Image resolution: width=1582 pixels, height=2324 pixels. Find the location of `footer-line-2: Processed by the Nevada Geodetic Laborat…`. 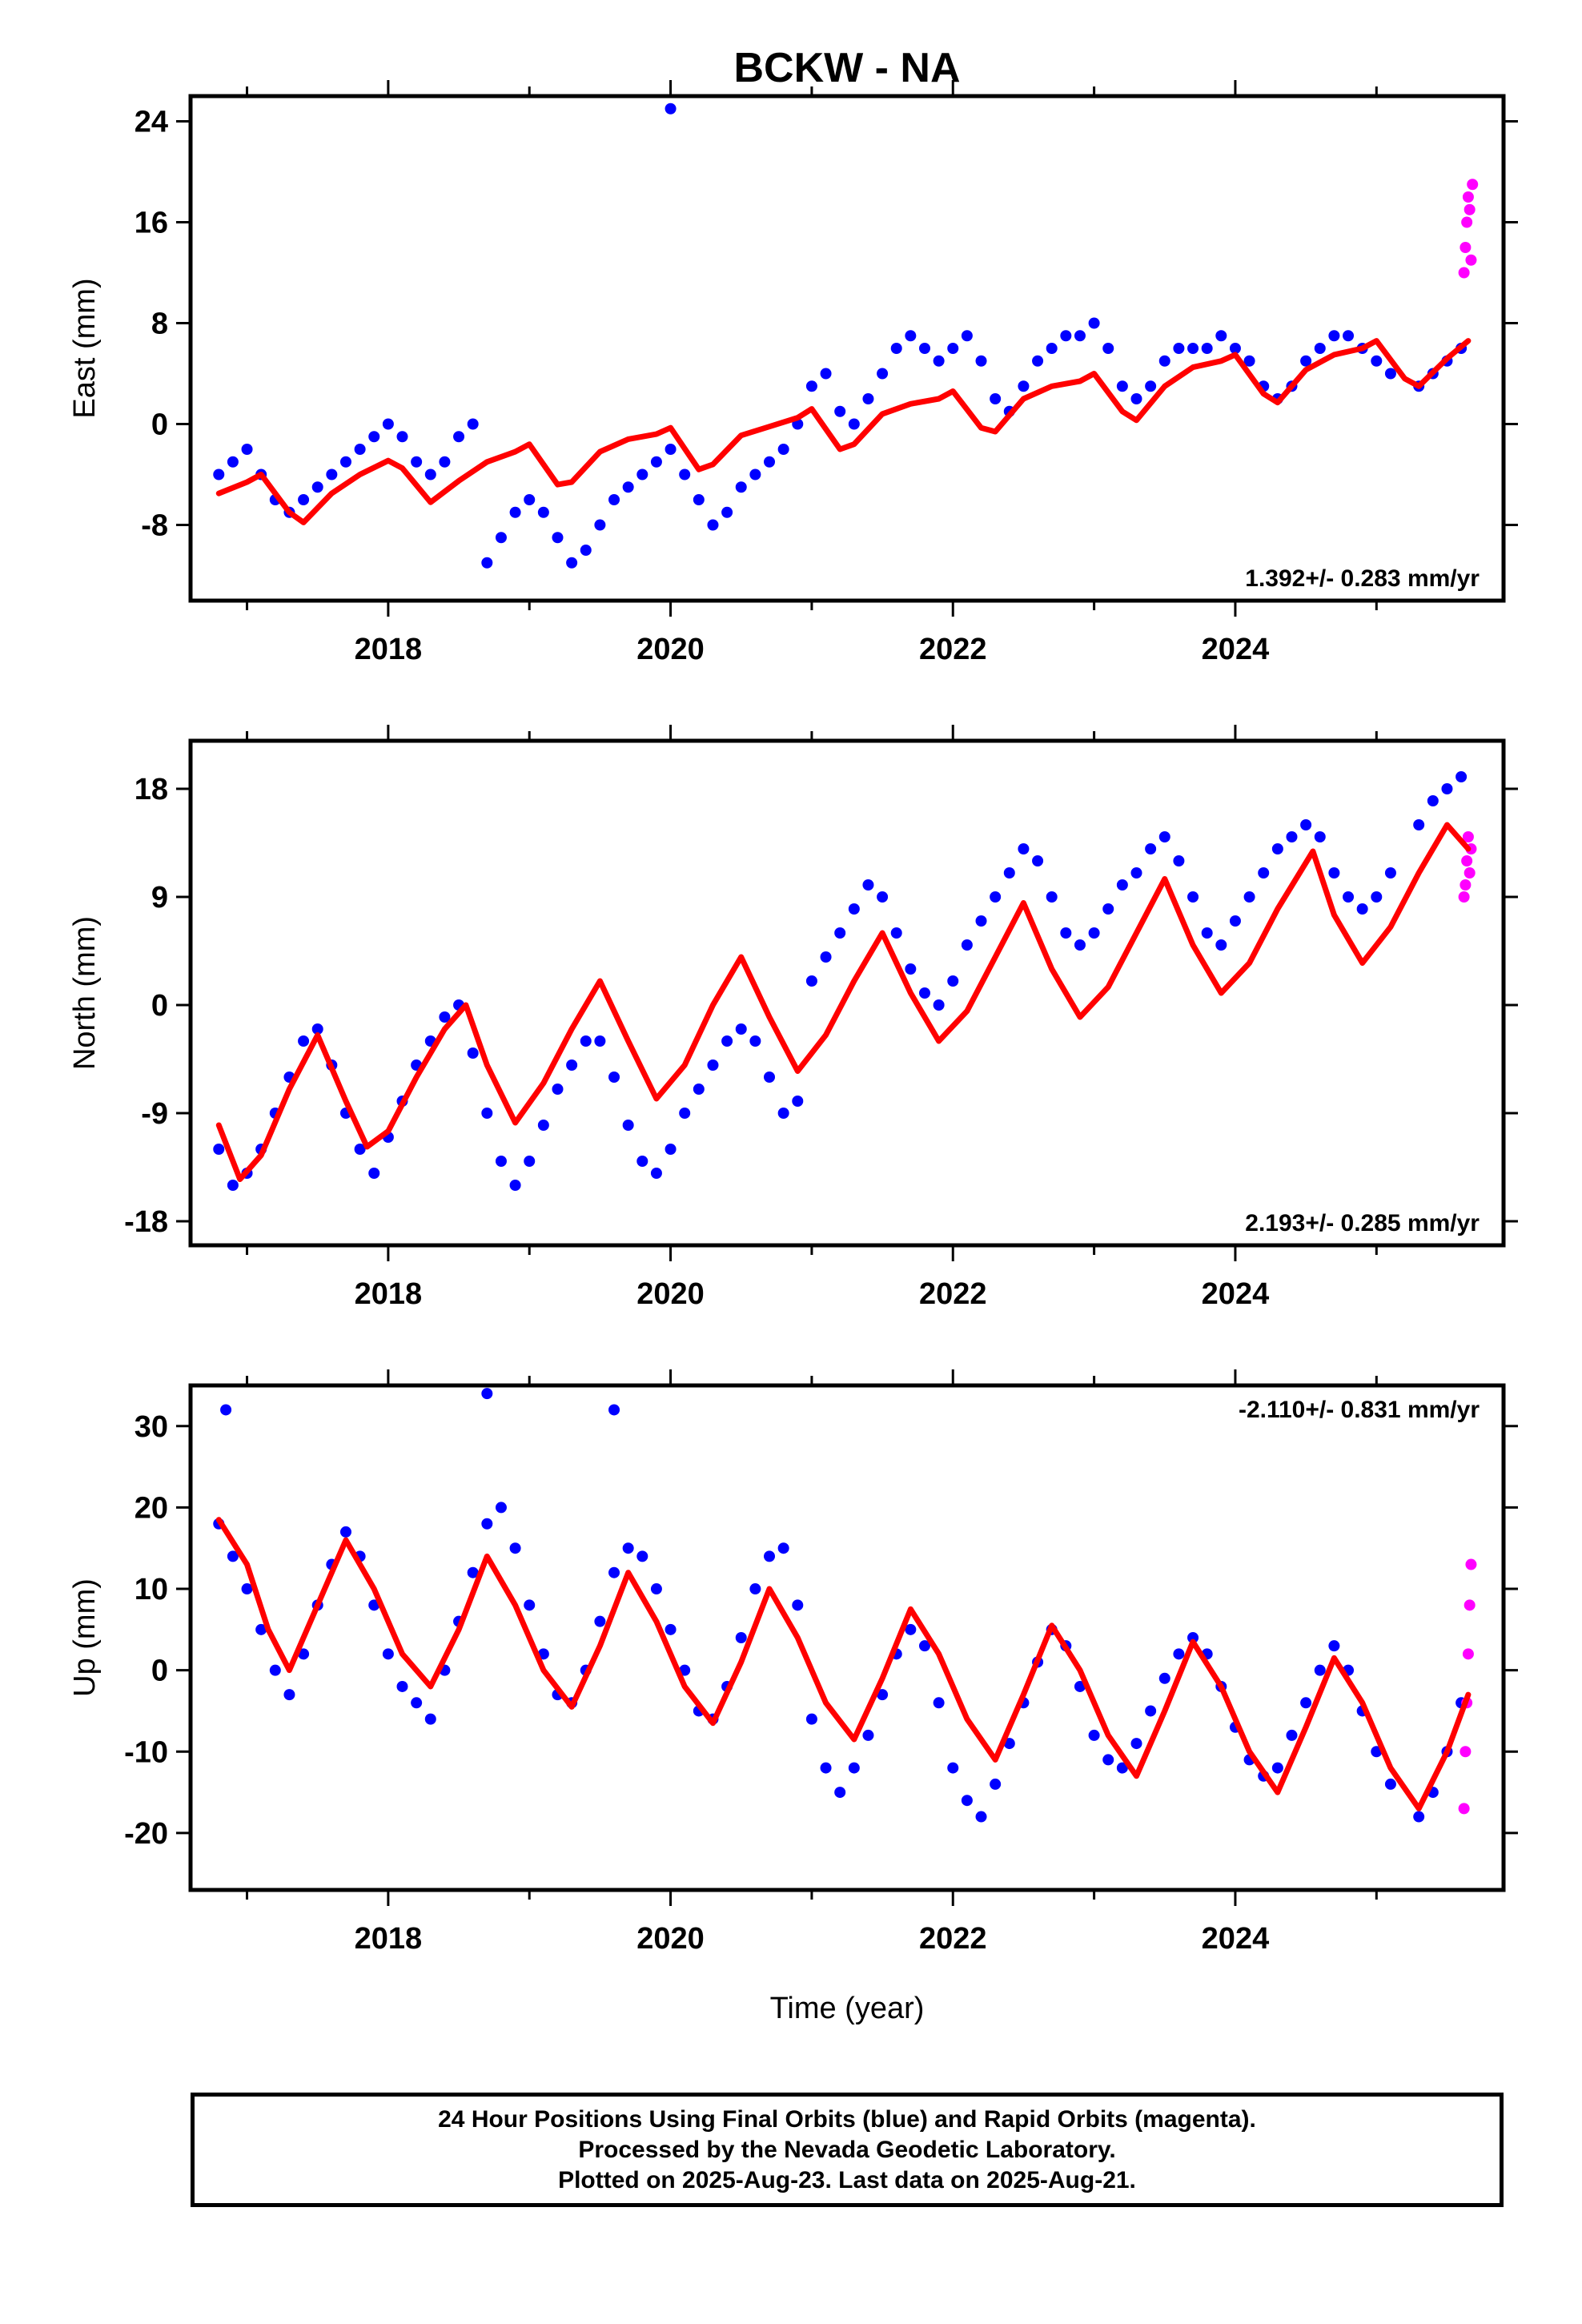

footer-line-2: Processed by the Nevada Geodetic Laborat… is located at coordinates (847, 2150).